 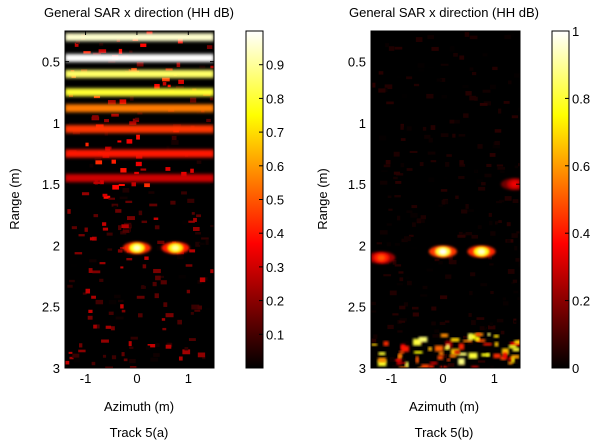 I want to click on colorbar-tick-label: 0, so click(x=575, y=368).